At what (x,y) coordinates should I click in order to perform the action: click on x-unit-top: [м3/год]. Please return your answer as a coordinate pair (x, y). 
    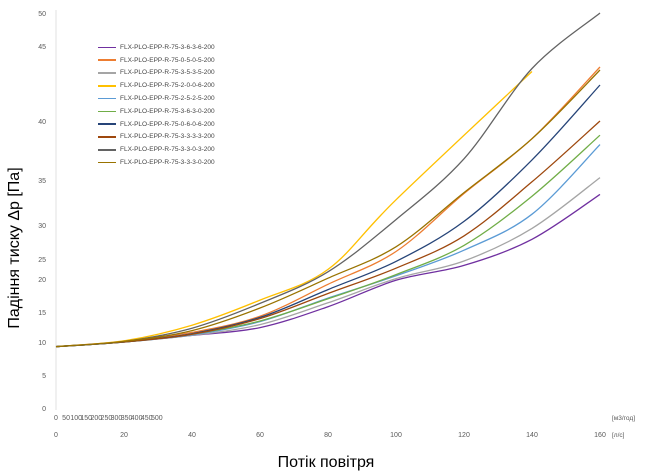
    Looking at the image, I should click on (623, 418).